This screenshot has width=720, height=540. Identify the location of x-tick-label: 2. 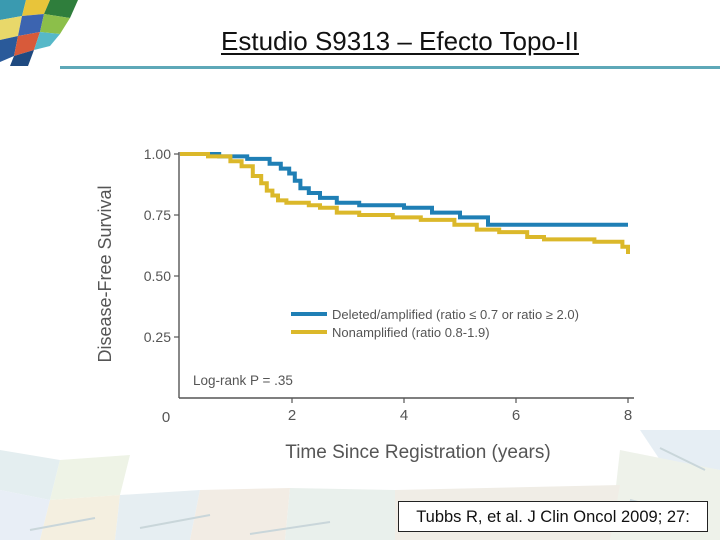
(292, 415).